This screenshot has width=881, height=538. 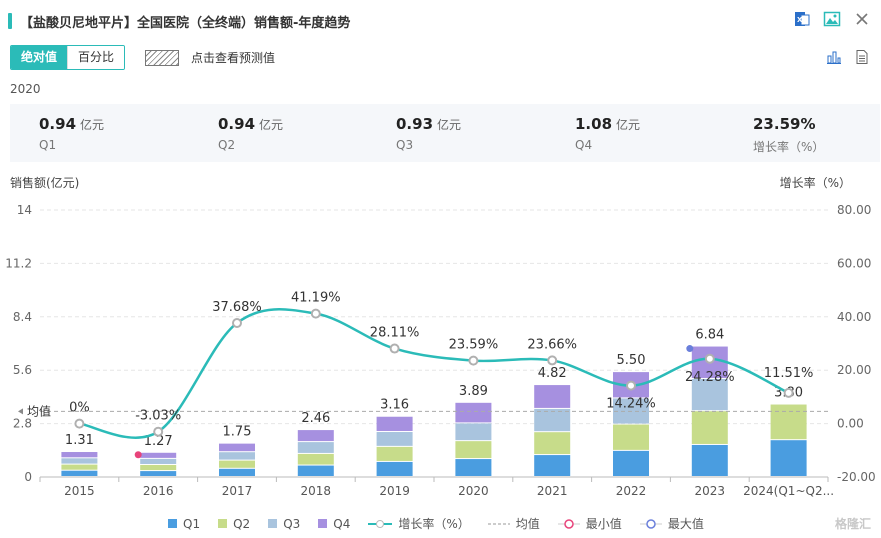 I want to click on x-tick-label: 2017, so click(x=237, y=491).